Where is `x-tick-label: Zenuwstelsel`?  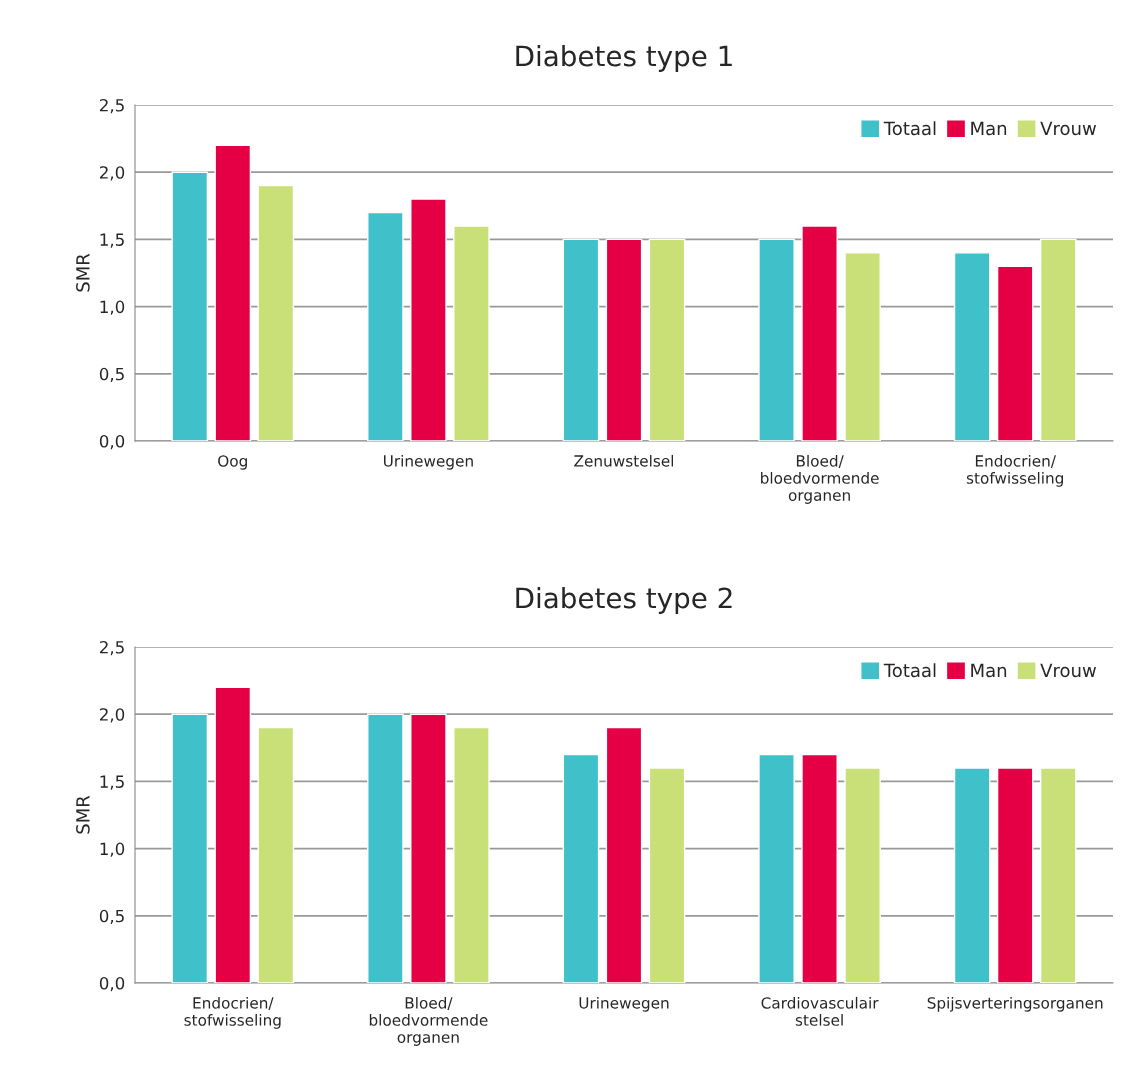
x-tick-label: Zenuwstelsel is located at coordinates (624, 460).